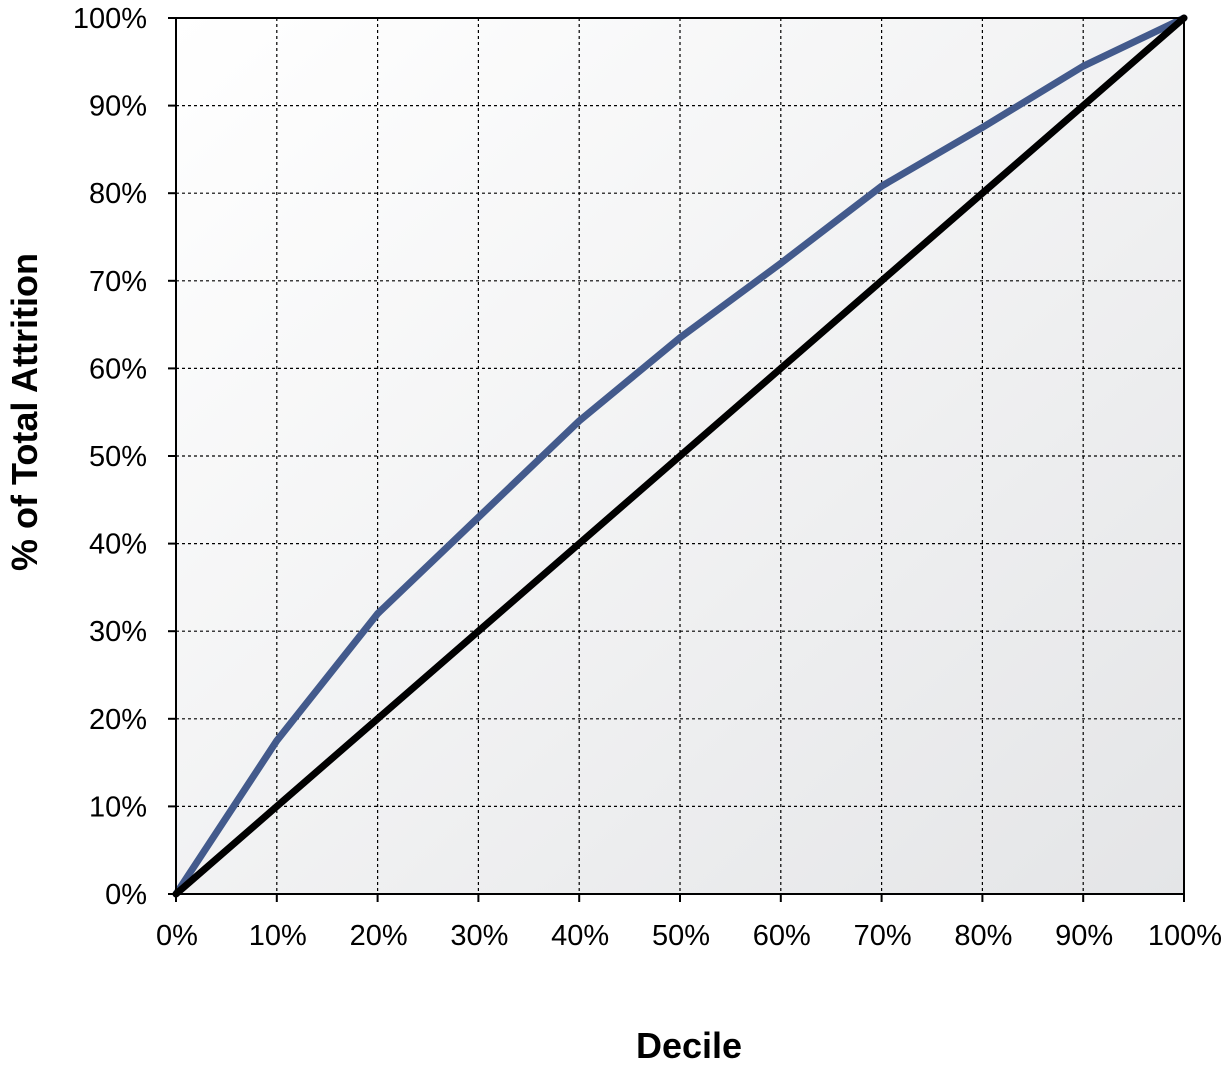 This screenshot has height=1081, width=1227. Describe the element at coordinates (118, 282) in the screenshot. I see `y-tick-label: 70%` at that location.